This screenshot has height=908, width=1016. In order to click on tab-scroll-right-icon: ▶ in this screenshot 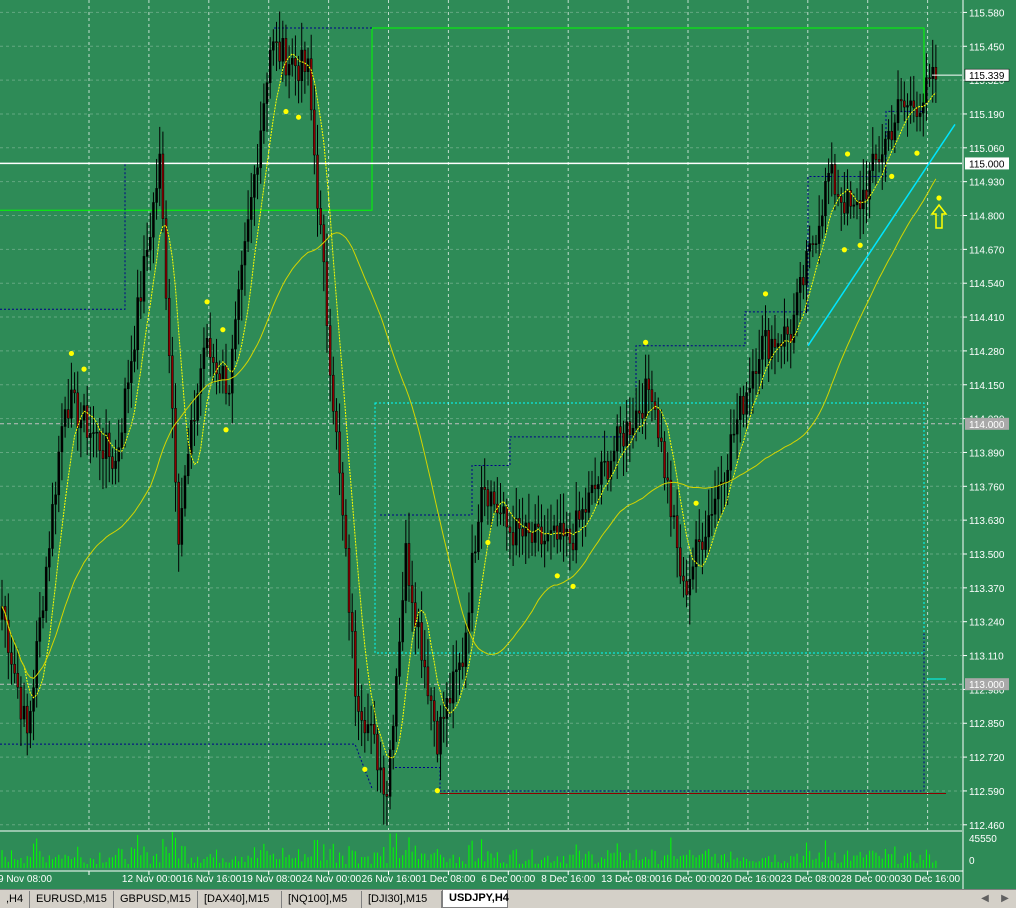, I will do `click(1005, 898)`.